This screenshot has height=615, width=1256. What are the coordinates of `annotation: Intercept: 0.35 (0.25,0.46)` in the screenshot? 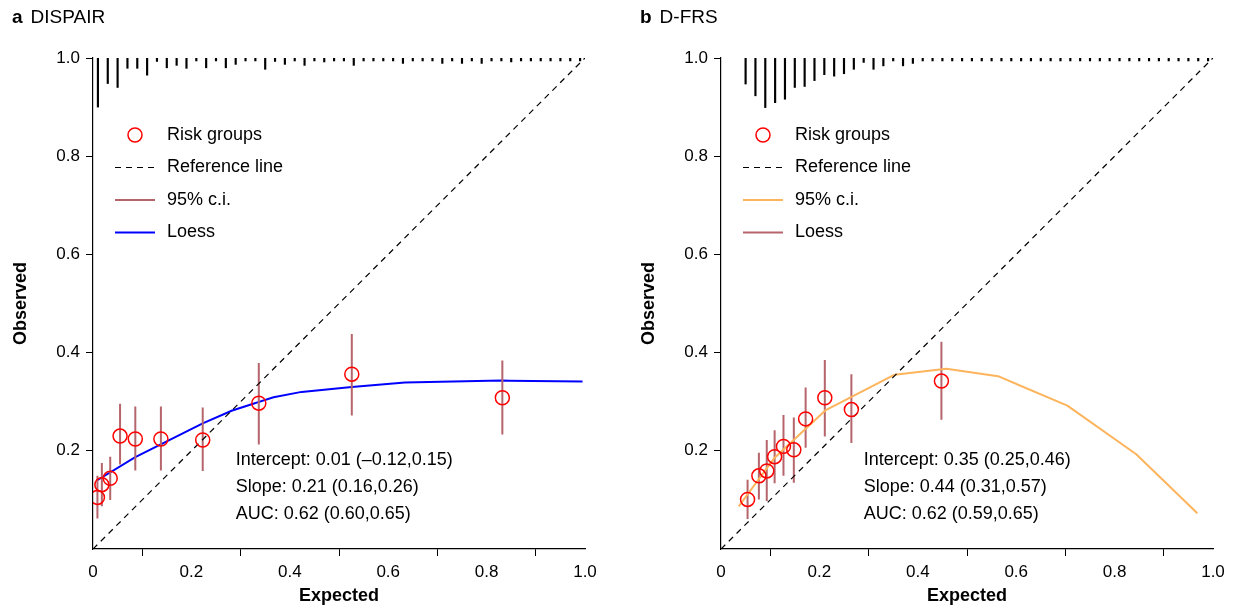 It's located at (967, 458).